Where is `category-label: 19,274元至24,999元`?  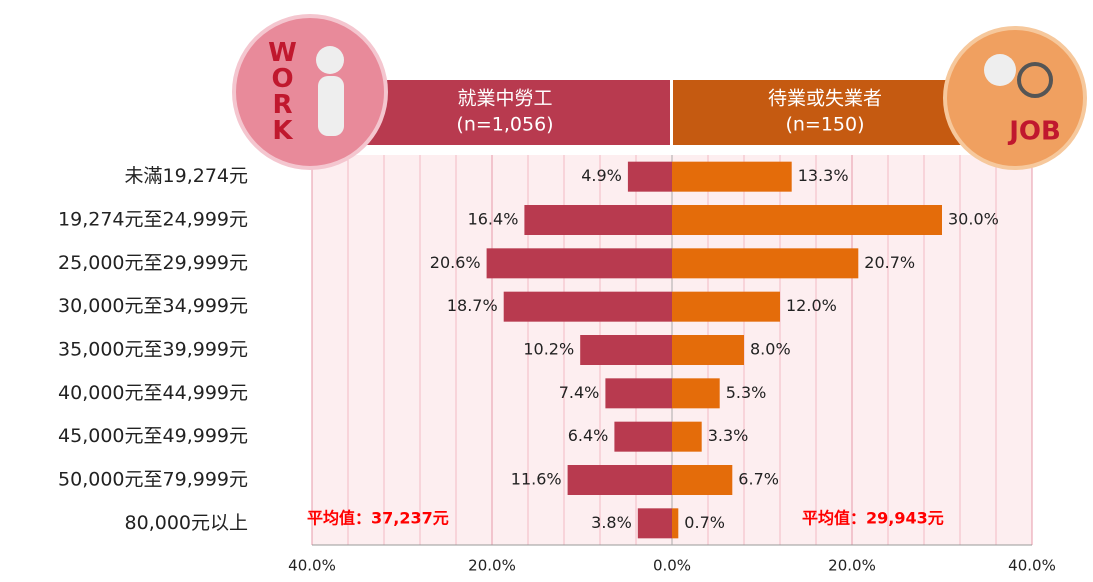 category-label: 19,274元至24,999元 is located at coordinates (153, 220).